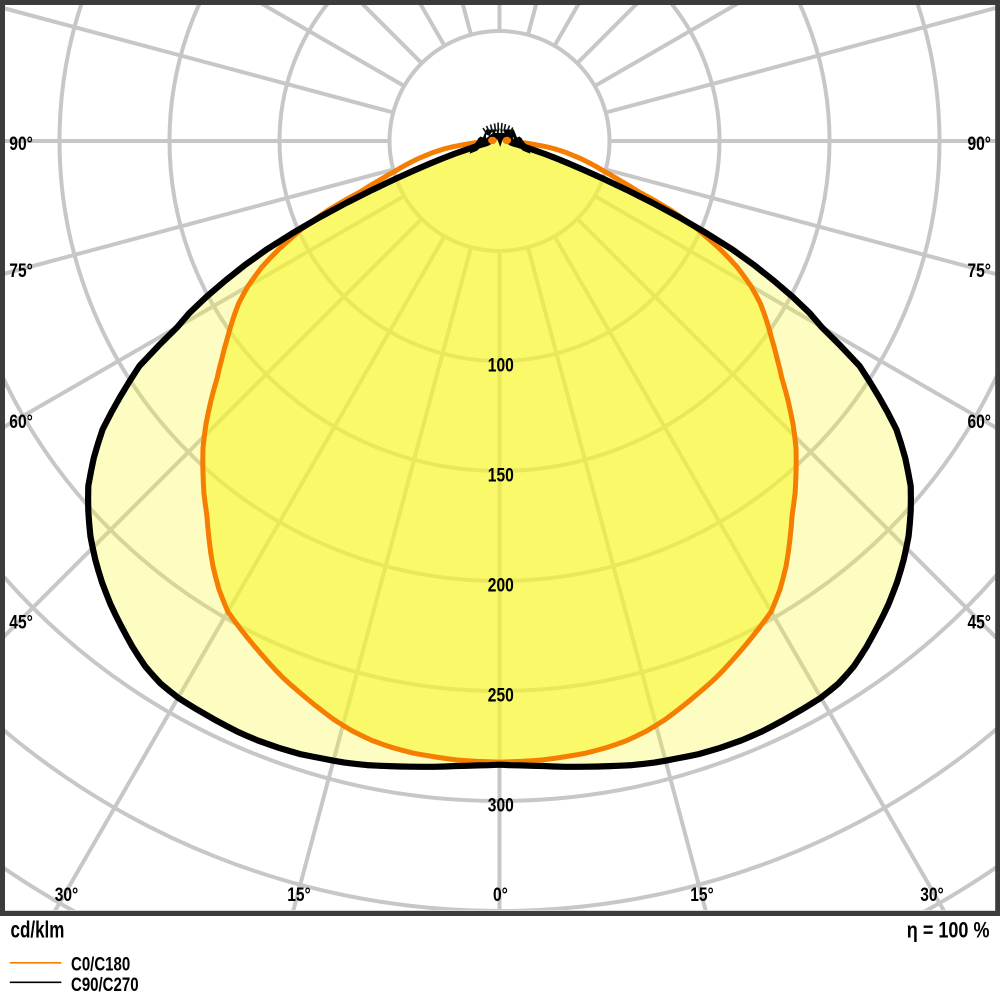 The image size is (1000, 1000). I want to click on svg-text: 0°, so click(500, 895).